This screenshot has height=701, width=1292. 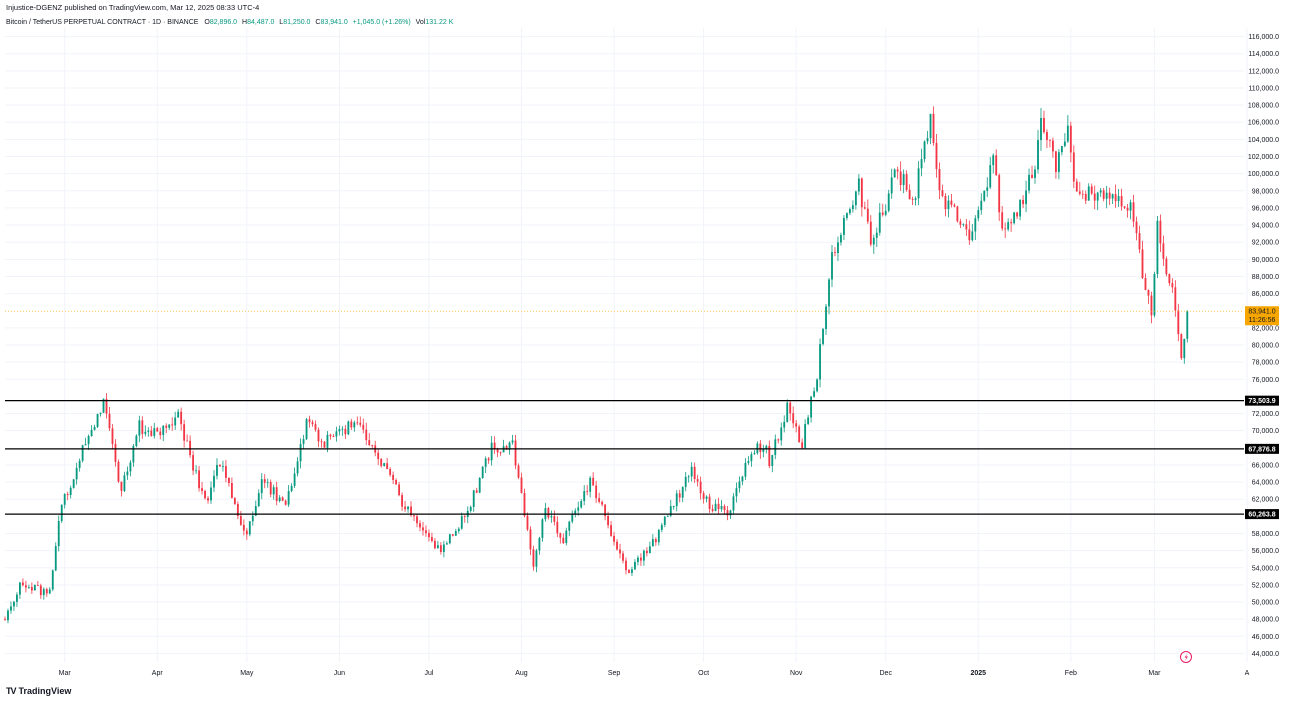 What do you see at coordinates (1262, 320) in the screenshot?
I see `bar-countdown: 11:26:56` at bounding box center [1262, 320].